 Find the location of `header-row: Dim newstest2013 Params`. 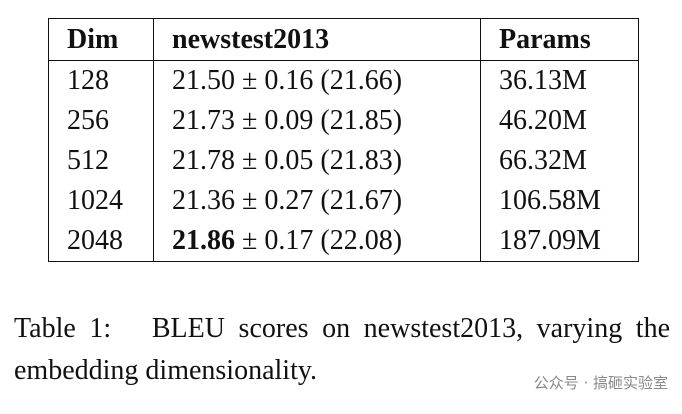

header-row: Dim newstest2013 Params is located at coordinates (343, 39).